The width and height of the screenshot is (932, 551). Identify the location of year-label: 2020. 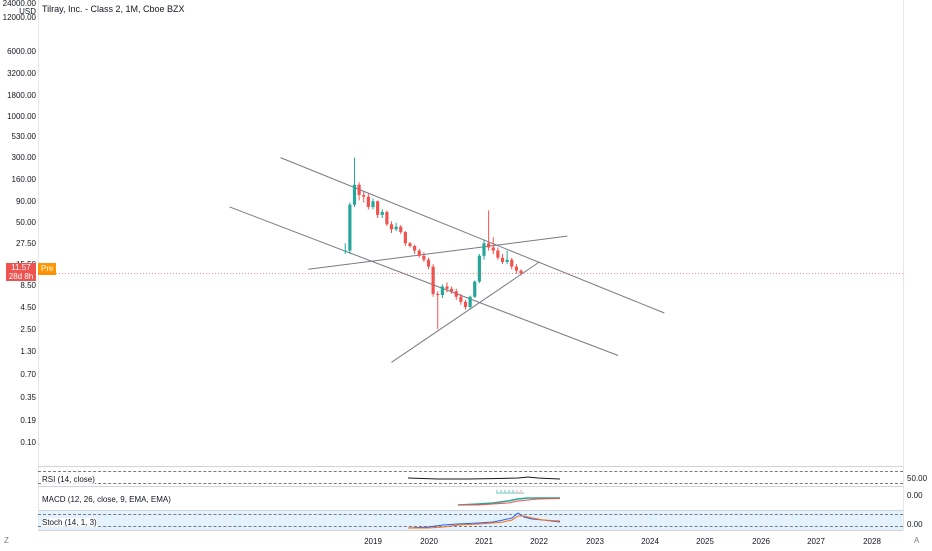
(429, 541).